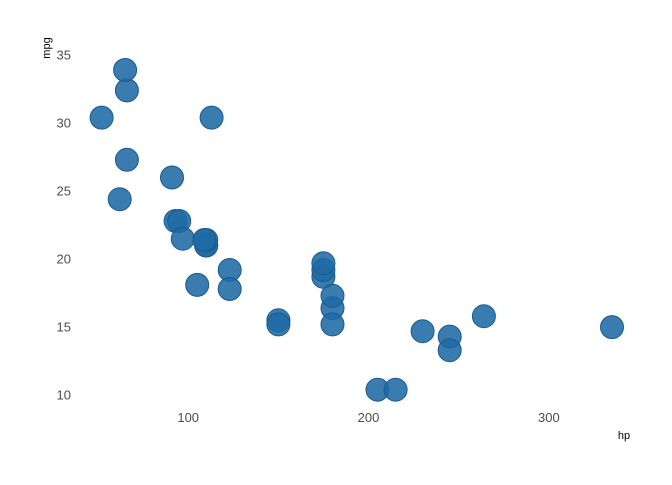 This screenshot has width=672, height=485. I want to click on y-tick-label: 30, so click(64, 123).